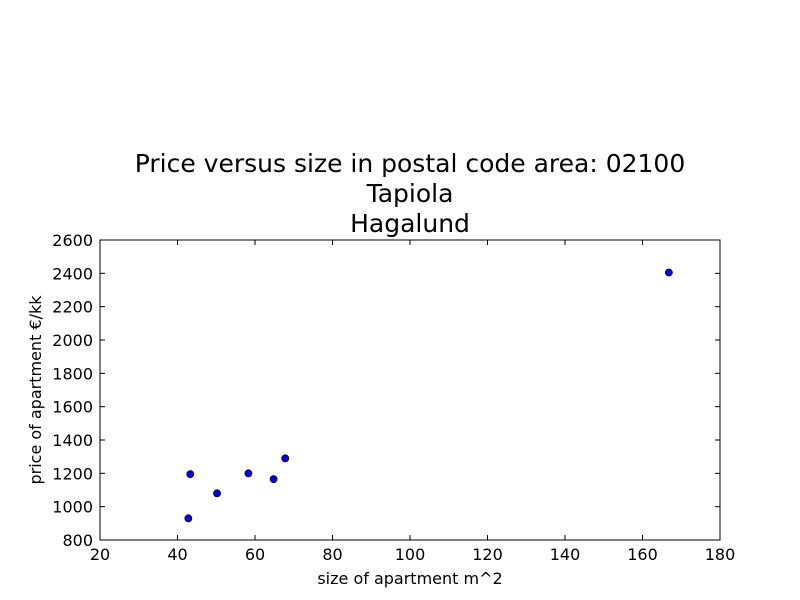 This screenshot has width=800, height=600. Describe the element at coordinates (642, 554) in the screenshot. I see `x-tick-label: 160` at that location.